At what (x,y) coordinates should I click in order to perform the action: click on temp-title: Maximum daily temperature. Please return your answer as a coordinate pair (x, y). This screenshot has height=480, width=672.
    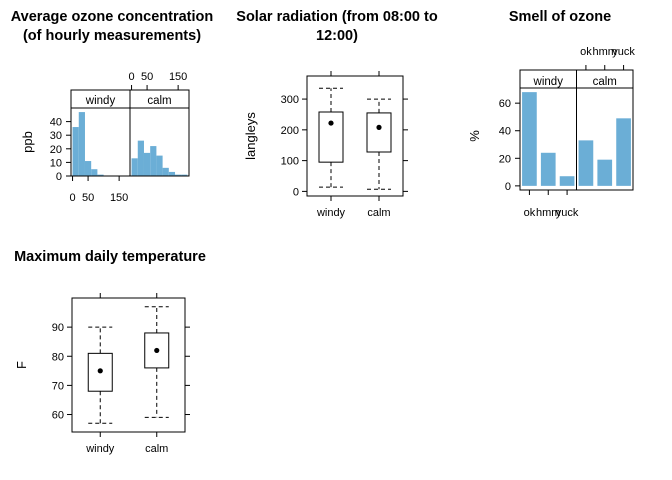
    Looking at the image, I should click on (110, 257).